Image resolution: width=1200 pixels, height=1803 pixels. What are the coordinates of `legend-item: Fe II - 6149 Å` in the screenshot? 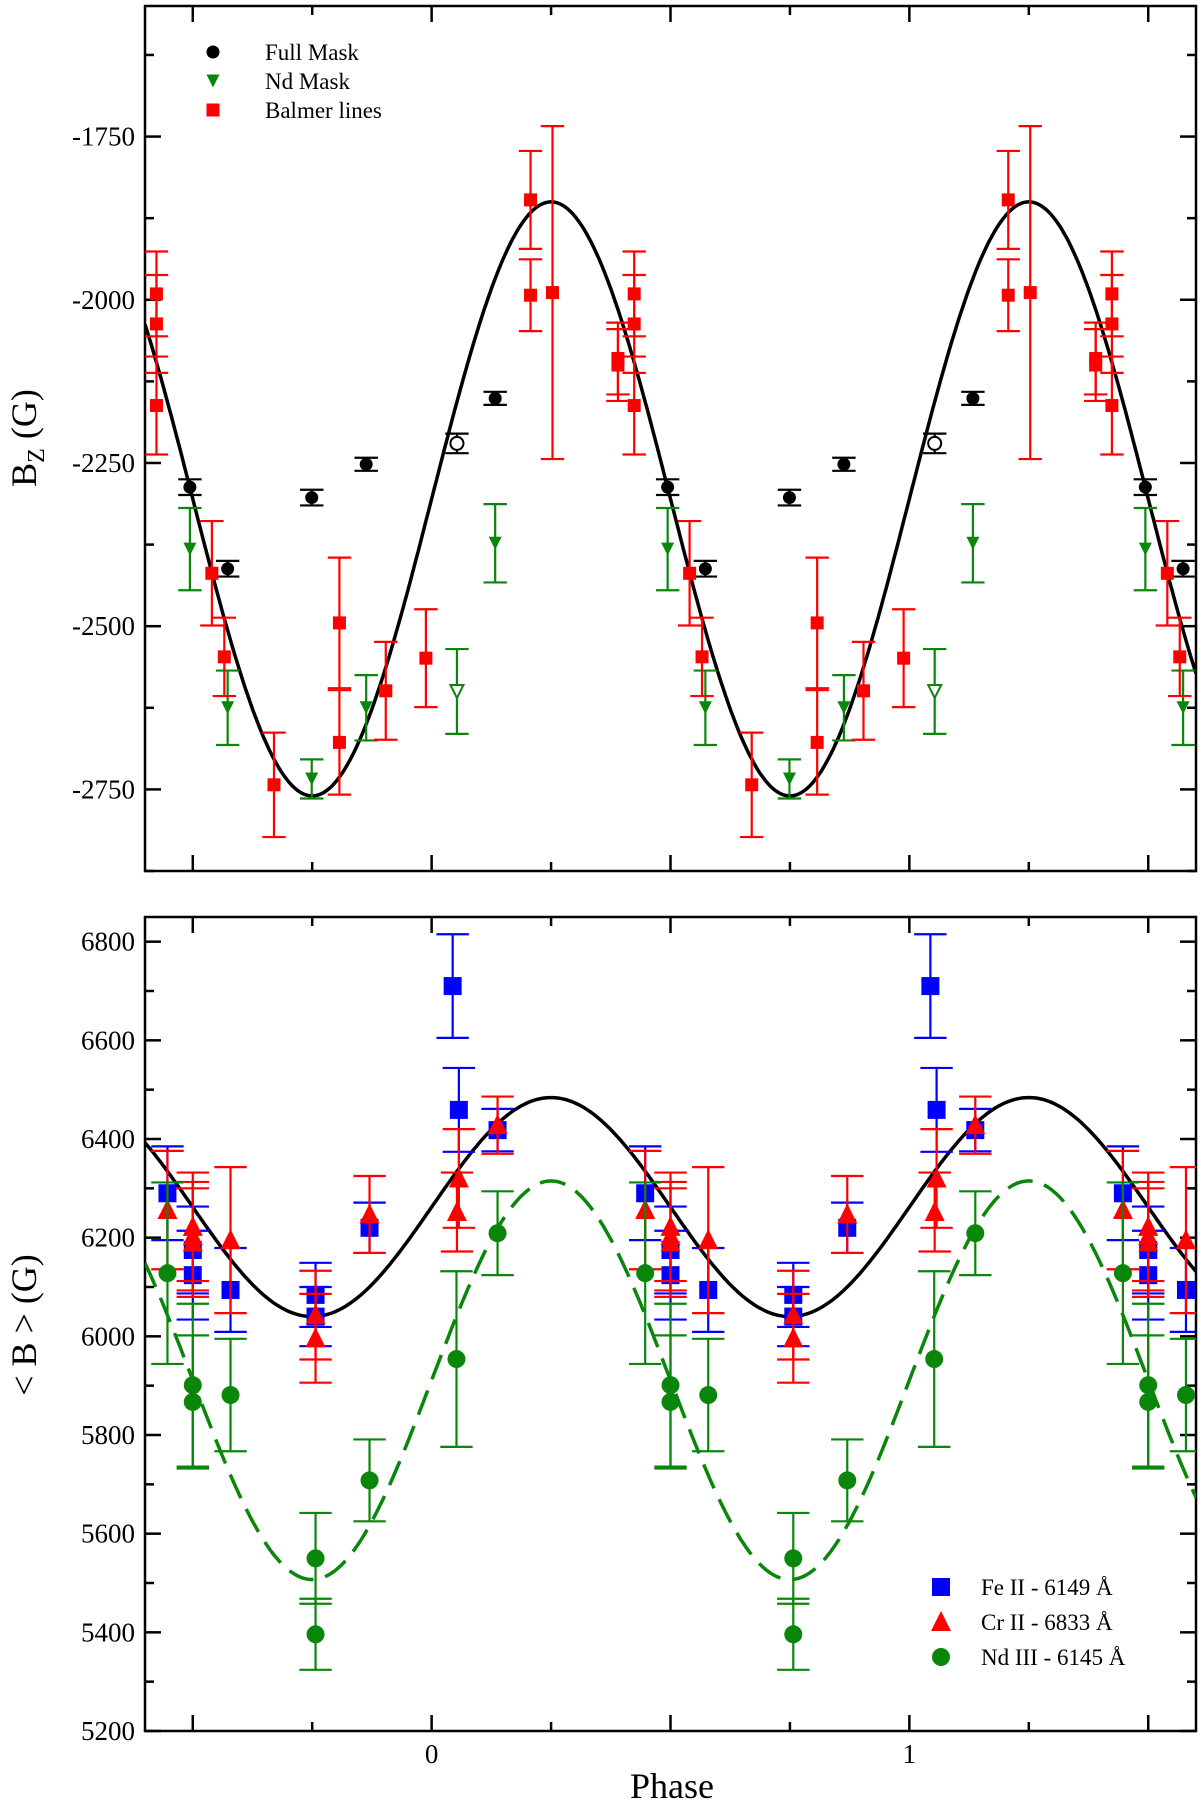 It's located at (1022, 1587).